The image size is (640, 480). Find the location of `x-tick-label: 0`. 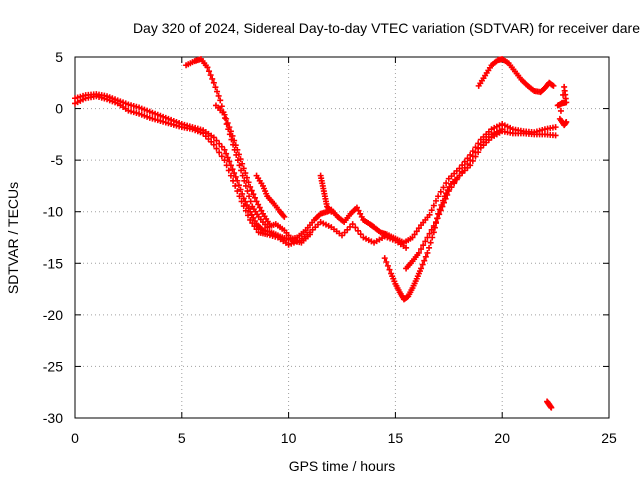

x-tick-label: 0 is located at coordinates (75, 438).